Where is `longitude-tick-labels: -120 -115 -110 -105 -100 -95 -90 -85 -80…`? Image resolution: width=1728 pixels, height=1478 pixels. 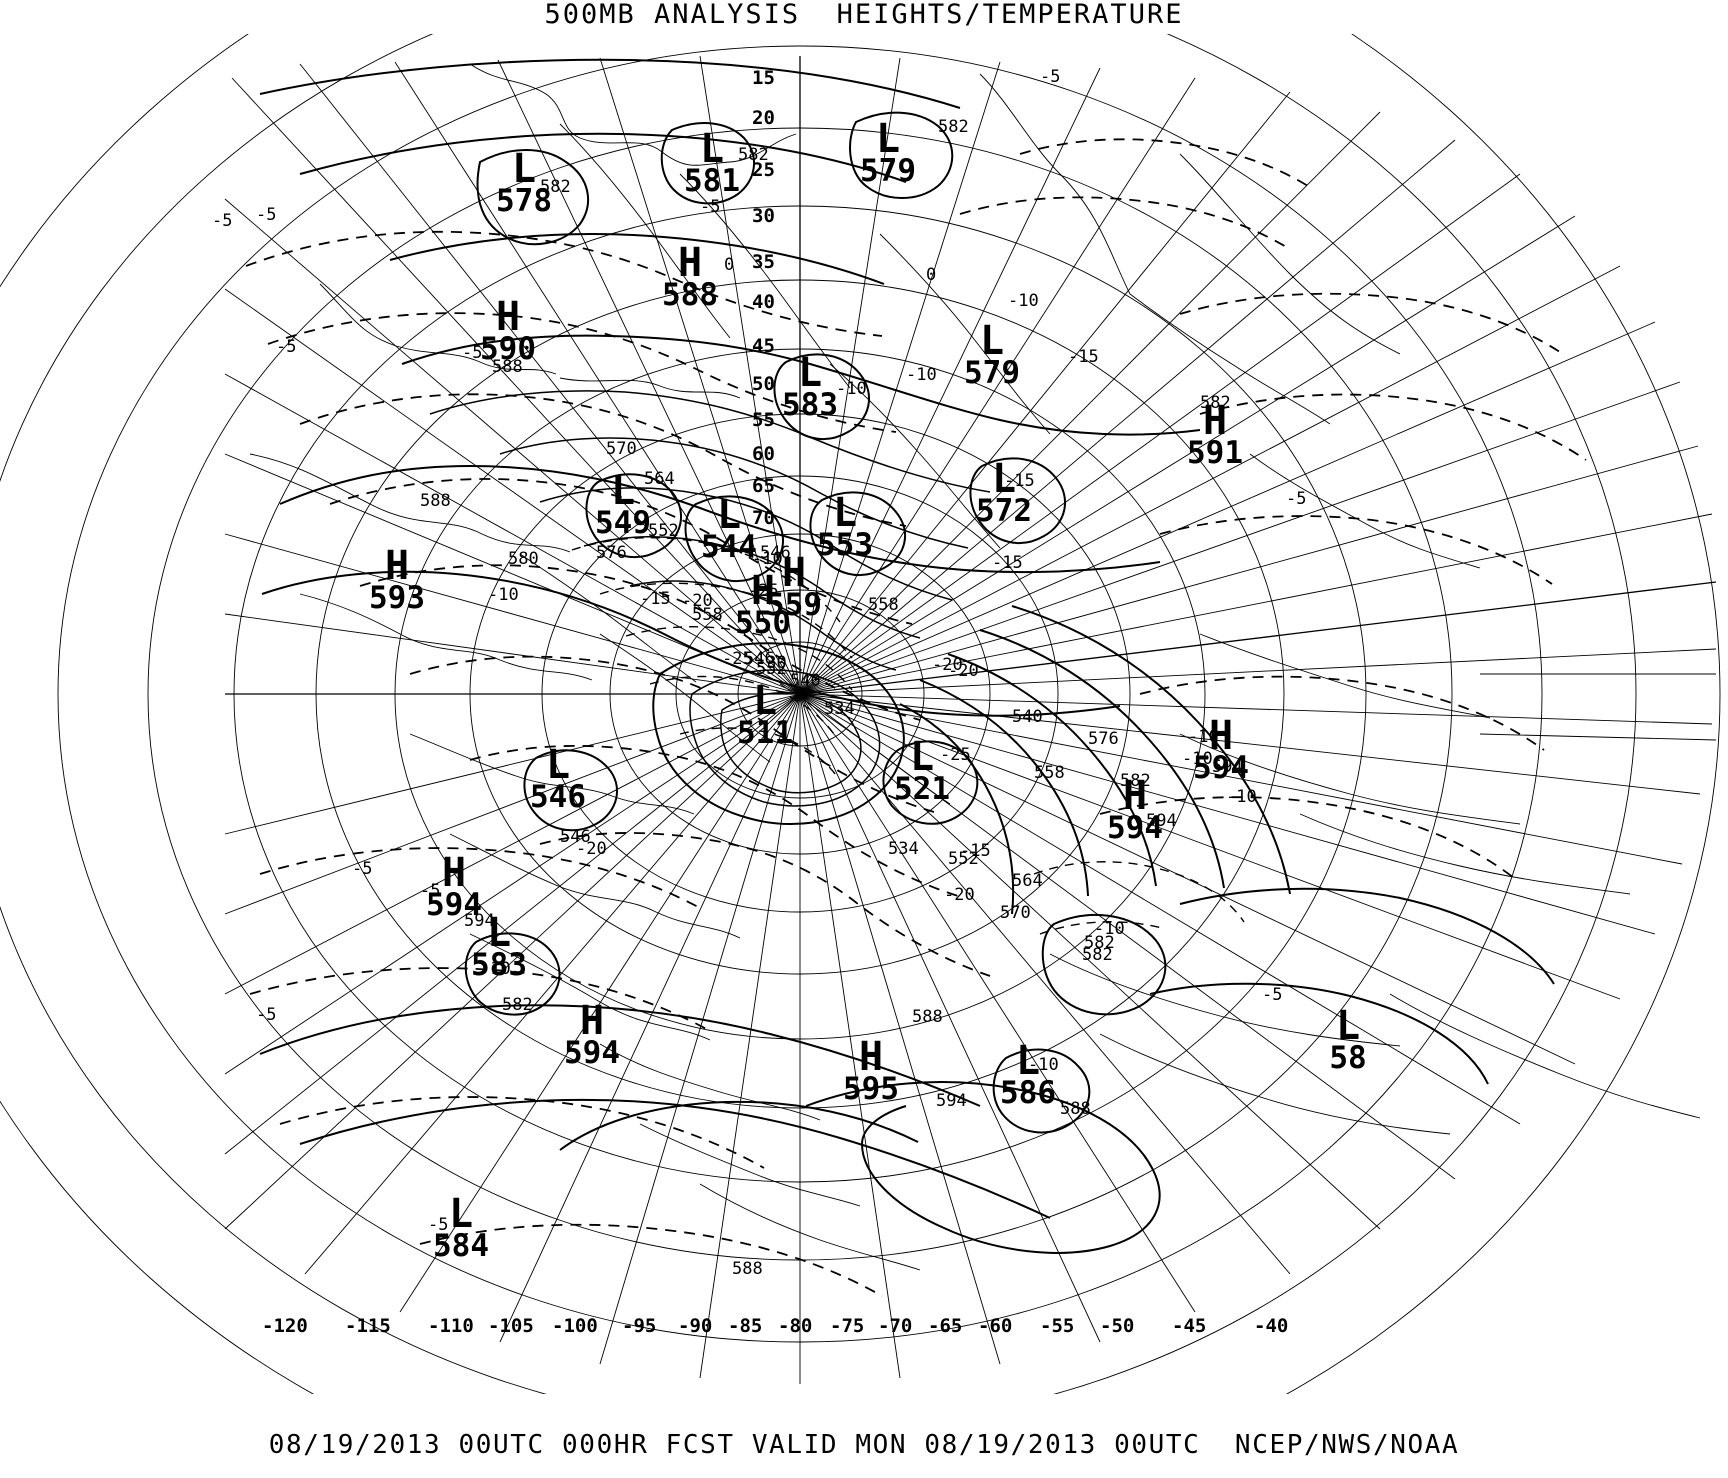
longitude-tick-labels: -120 -115 -110 -105 -100 -95 -90 -85 -80… is located at coordinates (775, 1326).